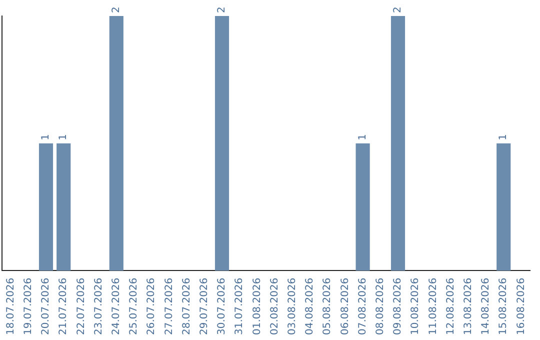  What do you see at coordinates (64, 307) in the screenshot?
I see `x-tick-label: 21.07.2026` at bounding box center [64, 307].